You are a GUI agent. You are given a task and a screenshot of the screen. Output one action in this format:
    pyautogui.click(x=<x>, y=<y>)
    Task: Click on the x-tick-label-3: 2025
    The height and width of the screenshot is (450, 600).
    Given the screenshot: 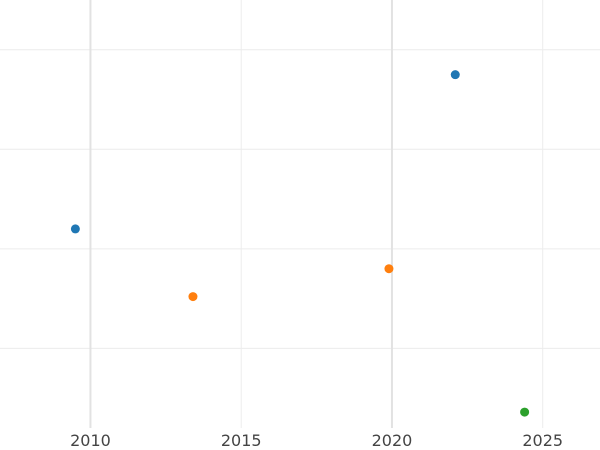 What is the action you would take?
    pyautogui.click(x=542, y=440)
    